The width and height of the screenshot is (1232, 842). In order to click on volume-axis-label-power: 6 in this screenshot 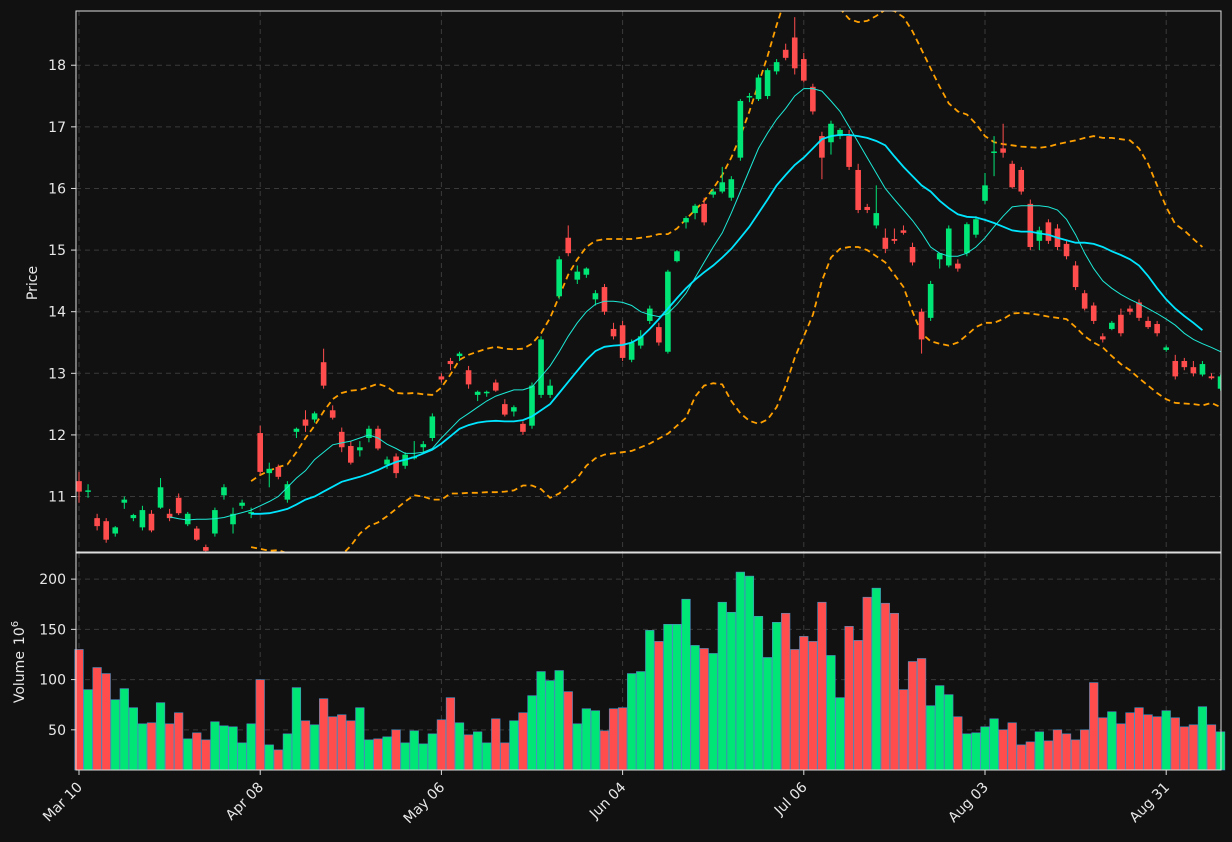, I will do `click(15, 624)`.